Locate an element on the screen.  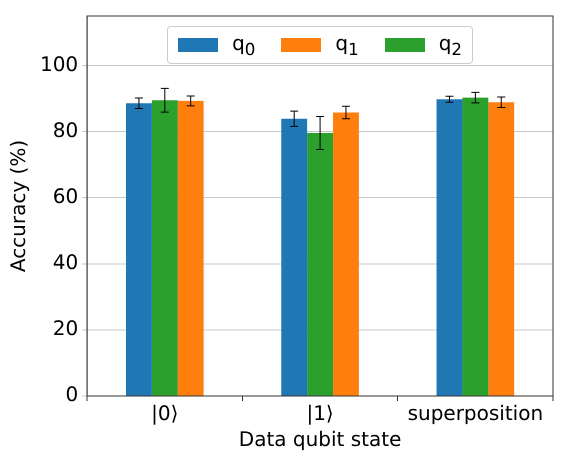
legend-label: q$_{2}$ is located at coordinates (450, 45).